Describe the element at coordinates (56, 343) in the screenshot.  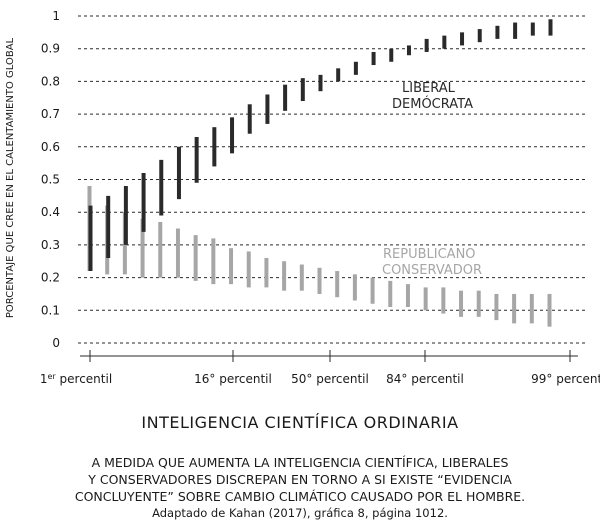
I see `y-tick-label: 0` at that location.